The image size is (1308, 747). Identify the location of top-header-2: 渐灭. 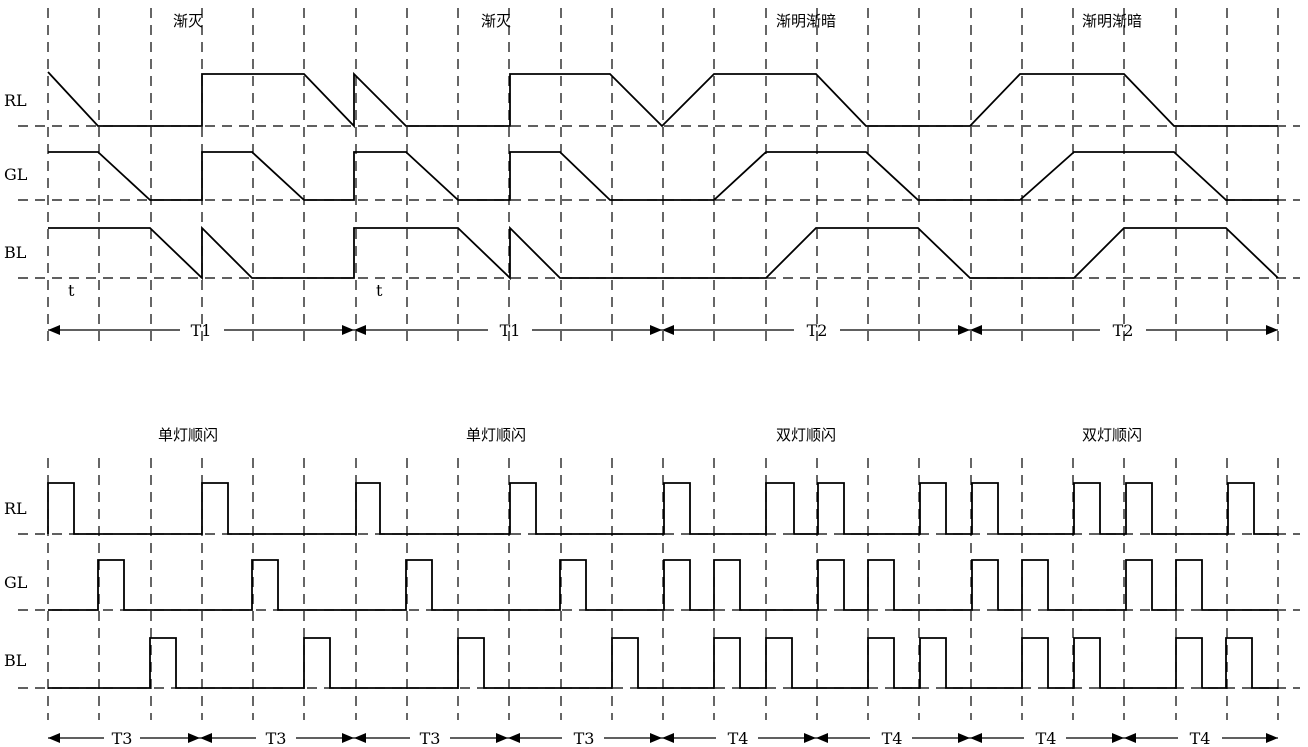
(496, 21).